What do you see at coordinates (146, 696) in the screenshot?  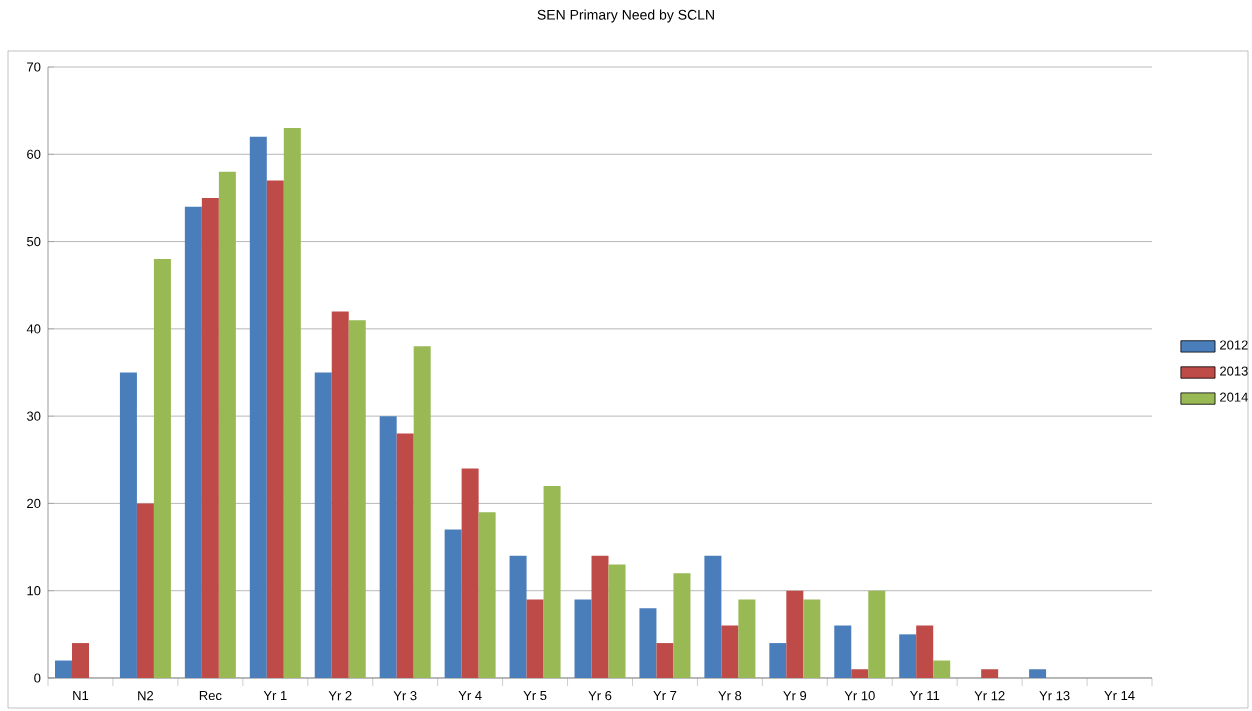 I see `x-tick-label: N2` at bounding box center [146, 696].